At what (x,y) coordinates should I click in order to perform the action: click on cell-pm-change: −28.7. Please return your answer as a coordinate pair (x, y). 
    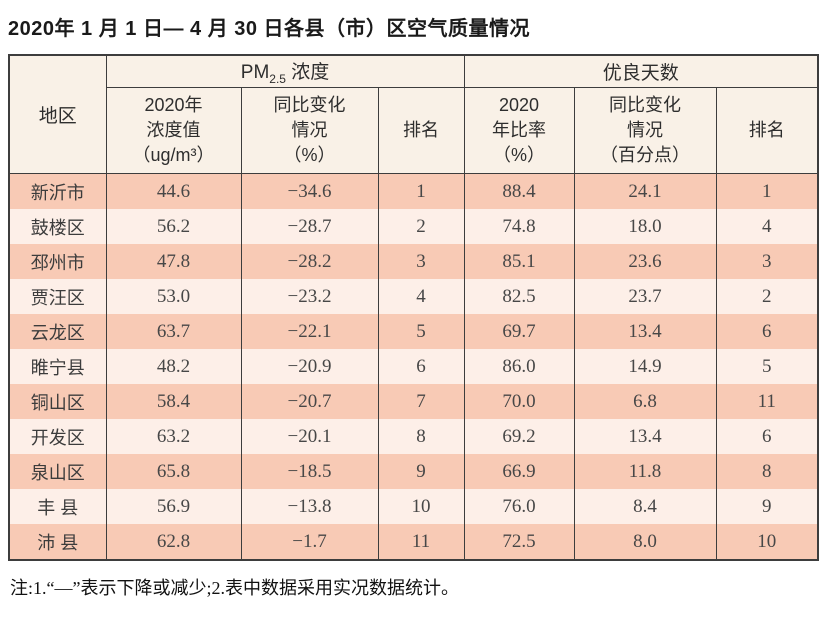
    Looking at the image, I should click on (309, 226).